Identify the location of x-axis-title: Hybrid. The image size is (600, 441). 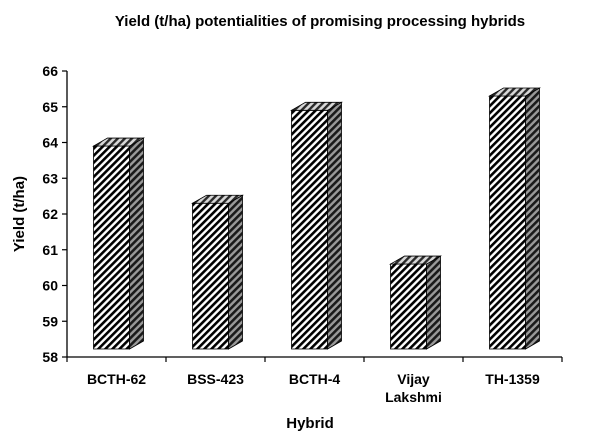
(310, 423).